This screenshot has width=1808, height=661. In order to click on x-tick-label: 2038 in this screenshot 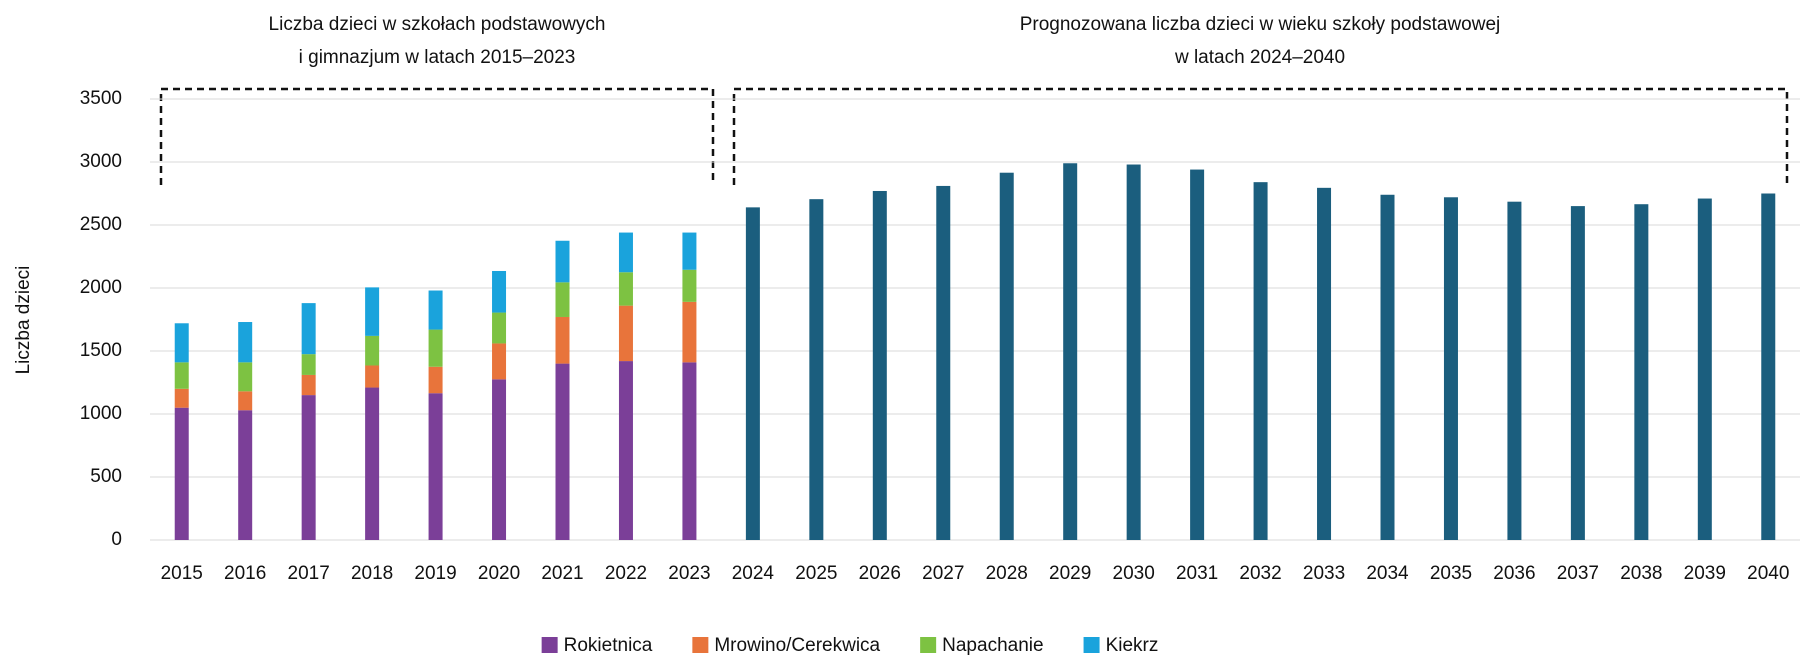, I will do `click(1641, 573)`.